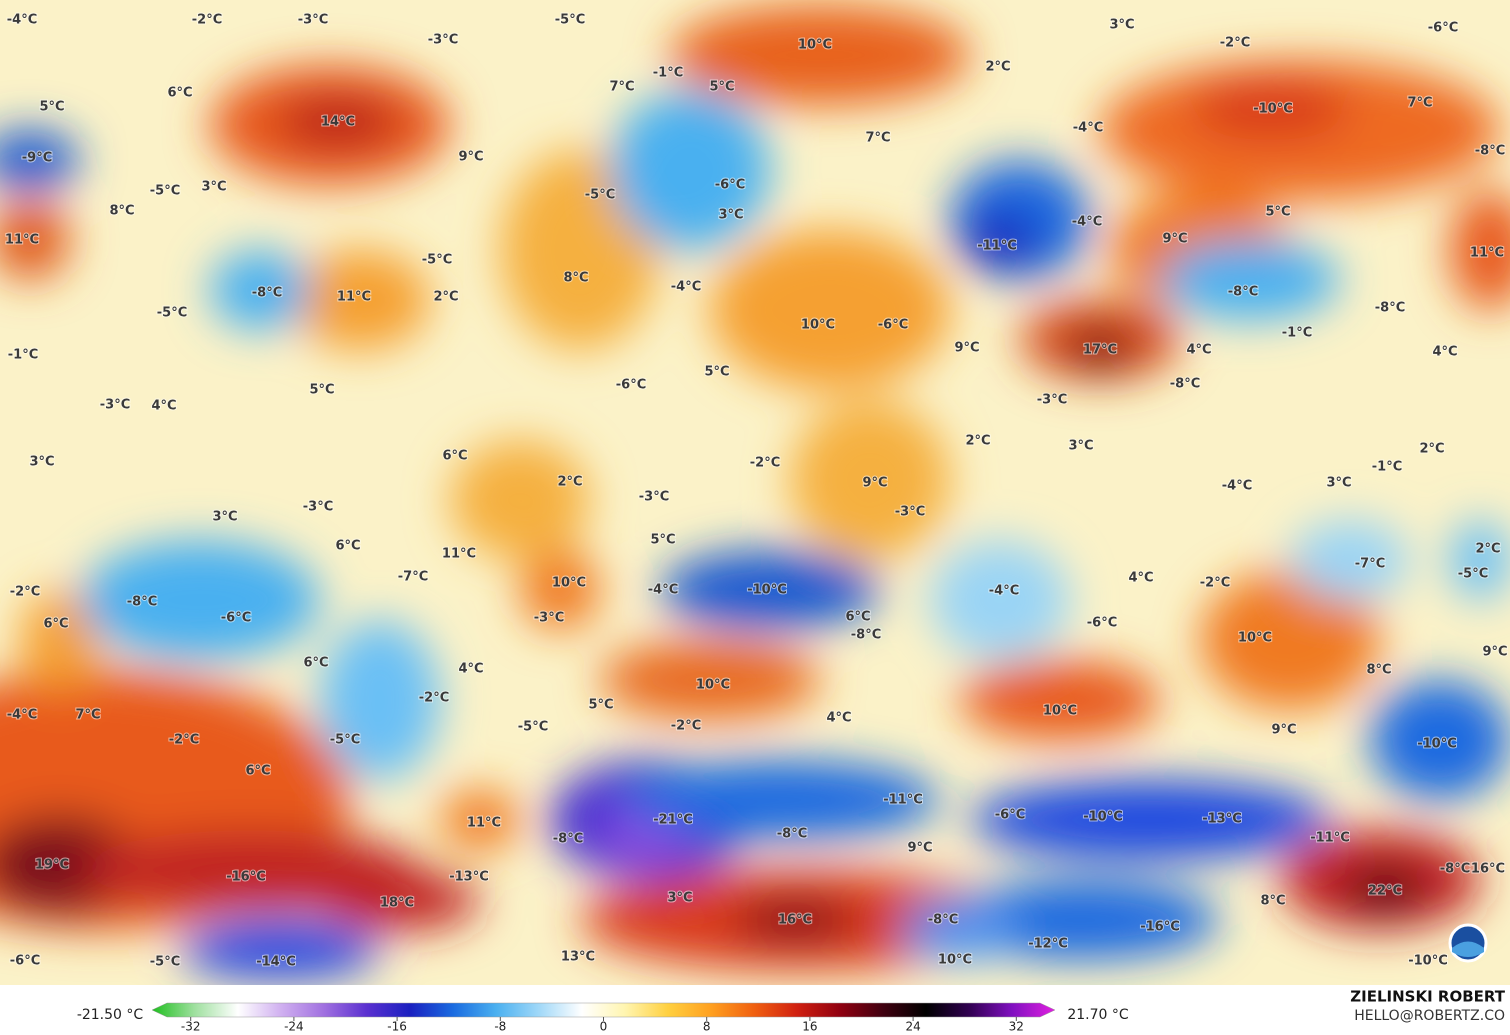 The width and height of the screenshot is (1510, 1035). I want to click on noaa-logo, so click(1468, 943).